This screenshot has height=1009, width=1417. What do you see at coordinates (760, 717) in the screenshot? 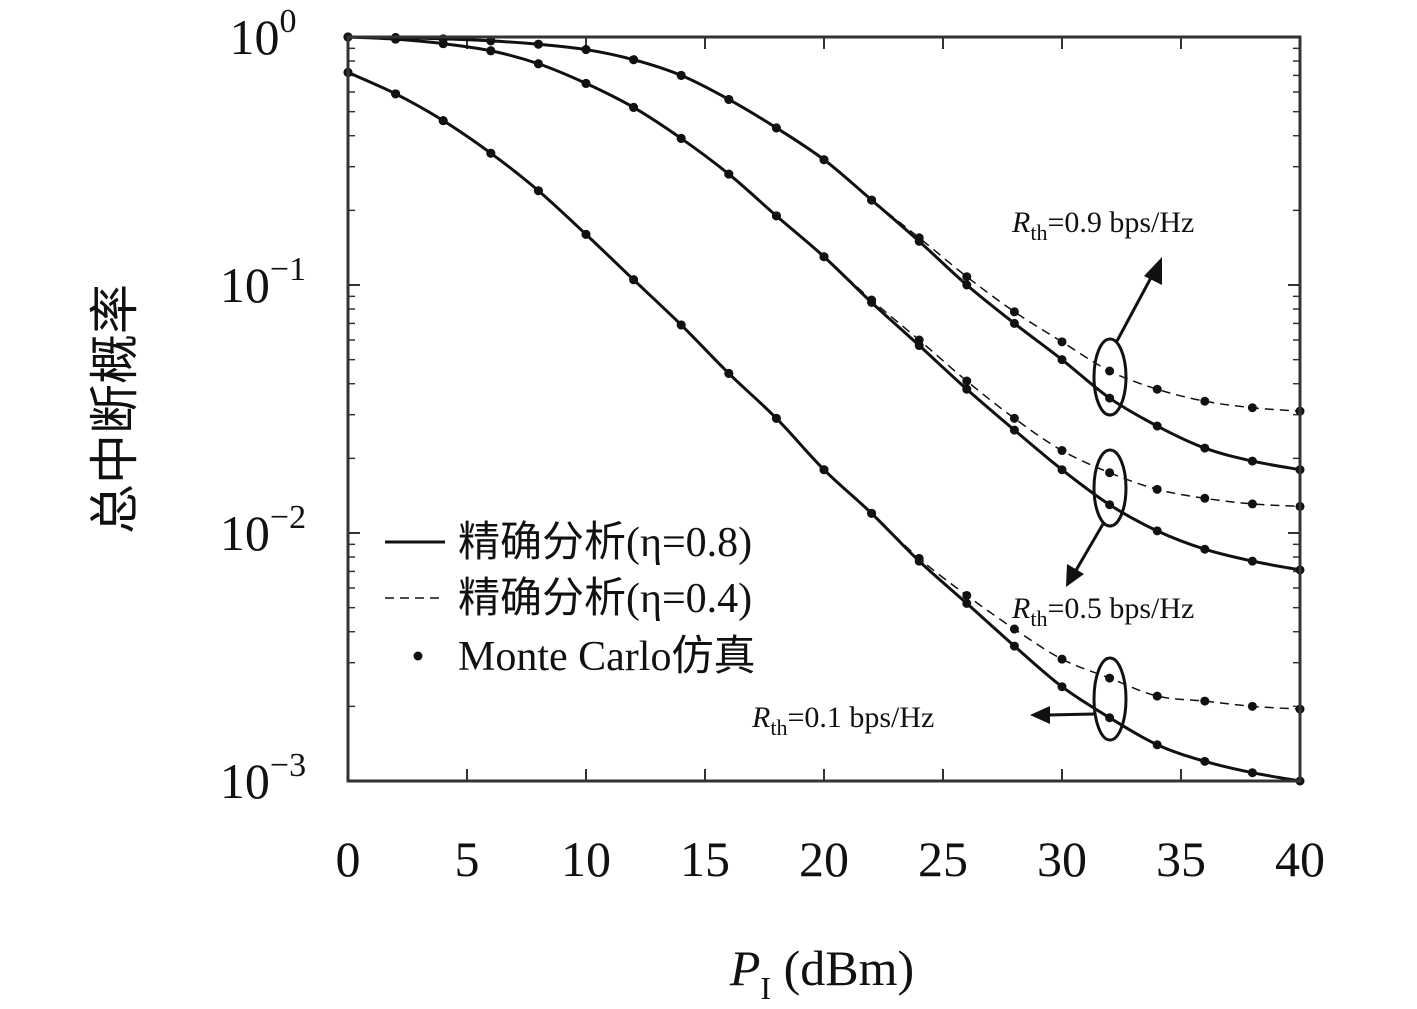
I see `annotation-r01-R: R` at bounding box center [760, 717].